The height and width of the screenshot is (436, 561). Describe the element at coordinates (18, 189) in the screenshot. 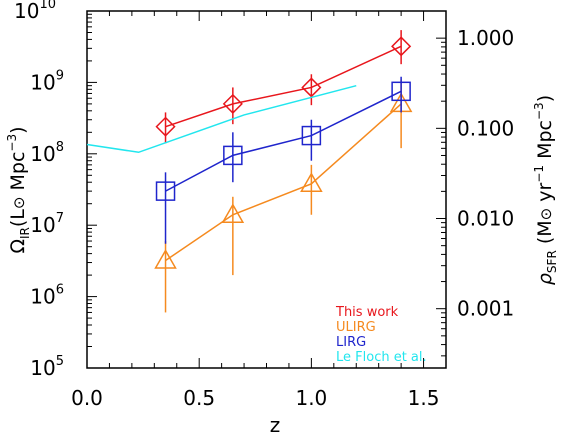

I see `y-axis-left-label: ΩIR(L⊙ Mpc−3)` at that location.